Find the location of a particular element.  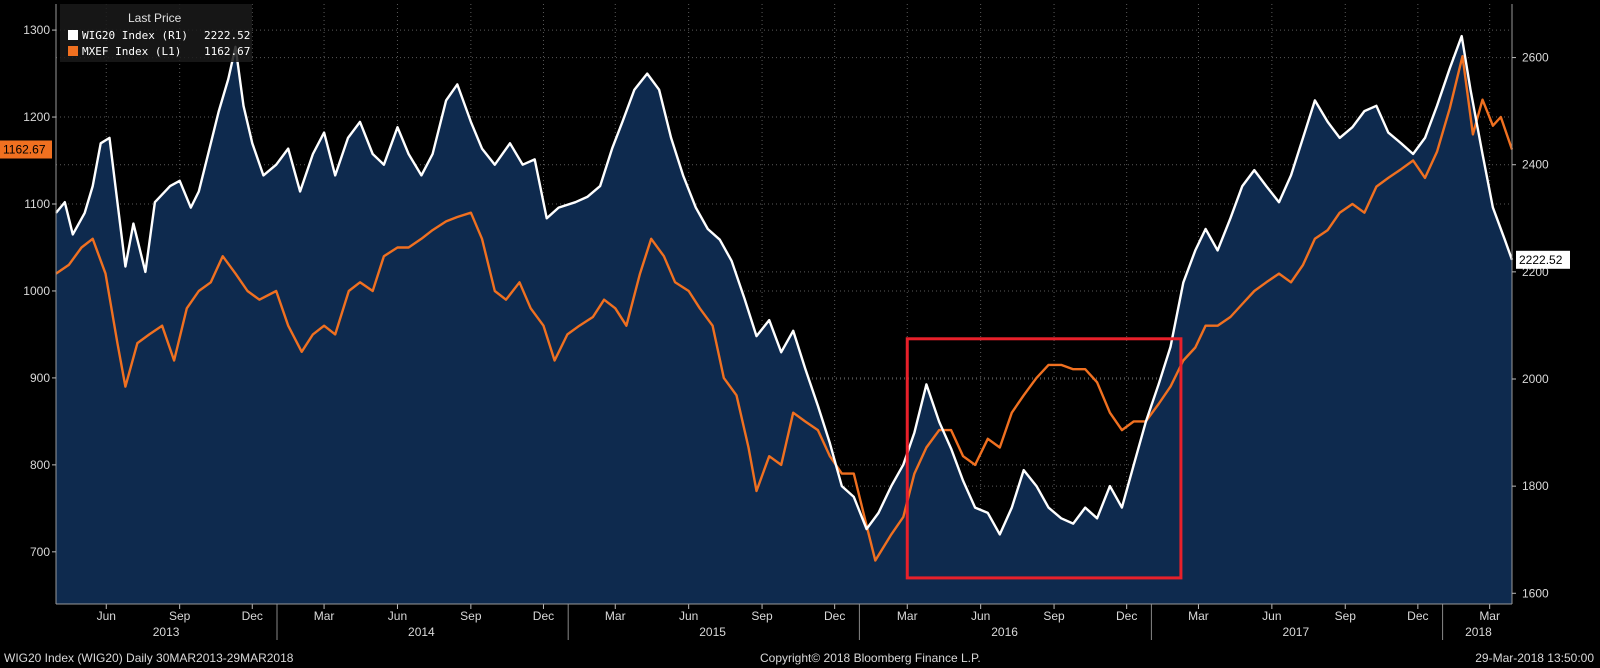

annotation-layer is located at coordinates (1044, 458).